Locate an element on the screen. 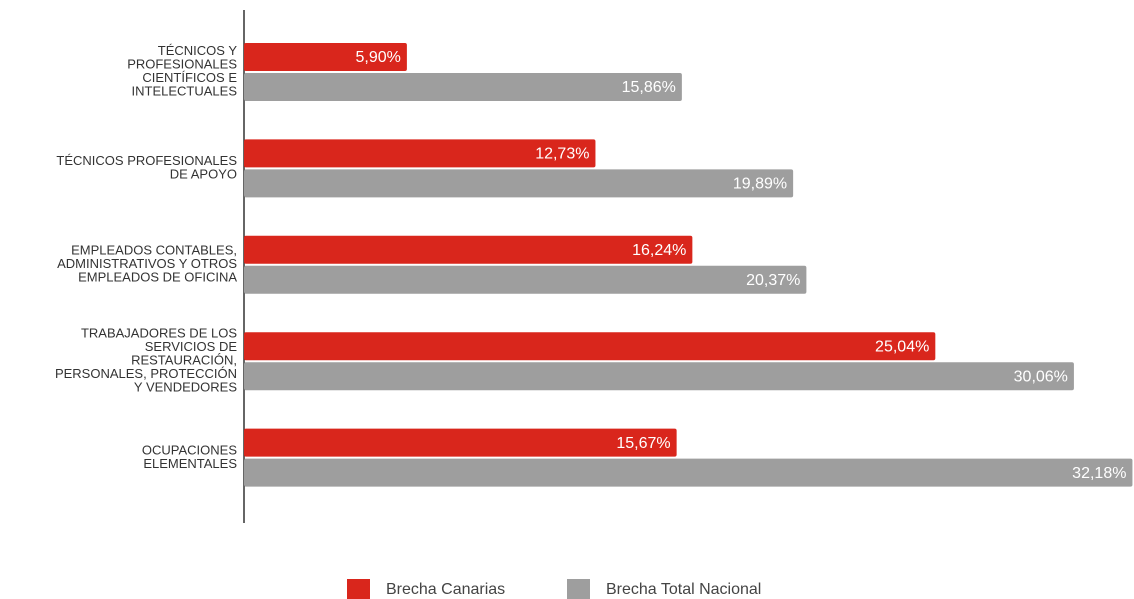  value-label: 12,73% is located at coordinates (562, 154).